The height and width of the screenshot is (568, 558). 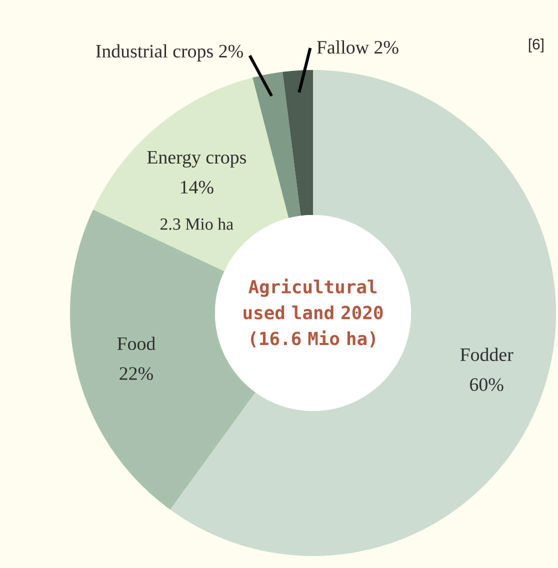 What do you see at coordinates (487, 355) in the screenshot?
I see `slice-label: Fodder` at bounding box center [487, 355].